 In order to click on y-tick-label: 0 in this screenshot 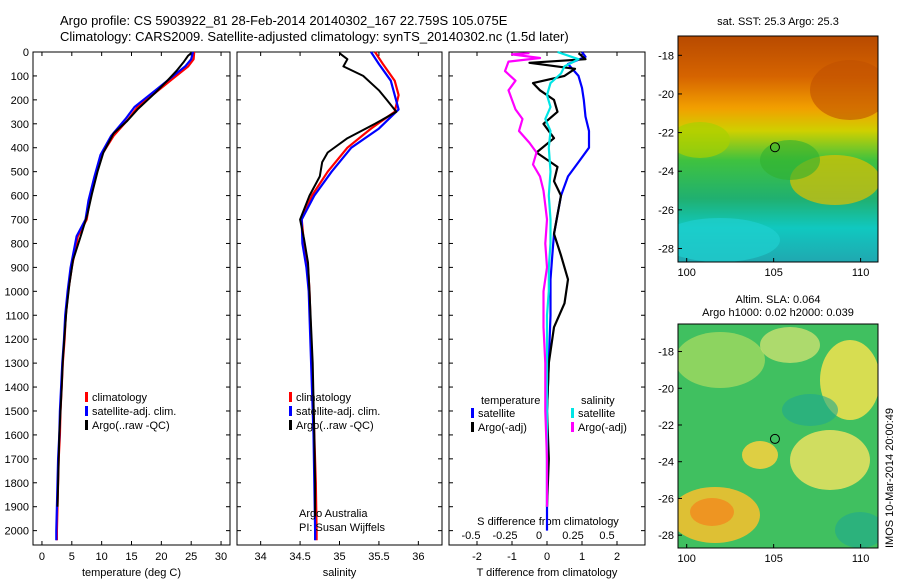, I will do `click(26, 53)`.